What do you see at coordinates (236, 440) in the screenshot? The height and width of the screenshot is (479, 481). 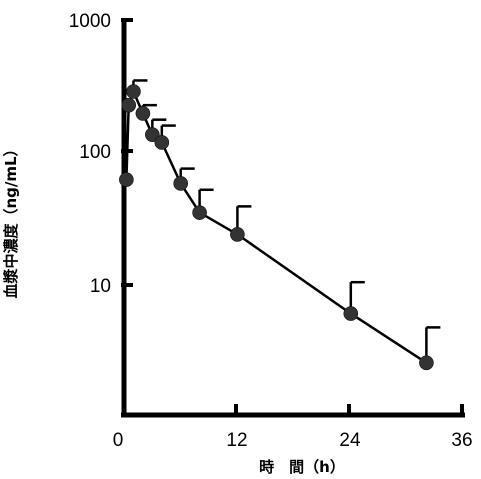 I see `x-tick-label-12: 12` at bounding box center [236, 440].